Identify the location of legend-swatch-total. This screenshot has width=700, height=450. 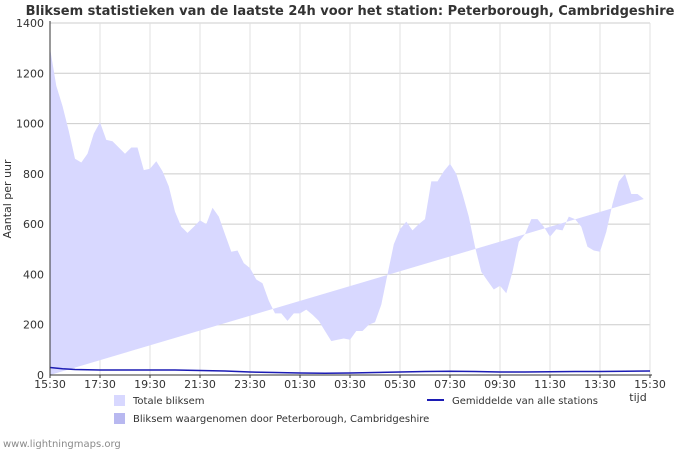
(119, 400).